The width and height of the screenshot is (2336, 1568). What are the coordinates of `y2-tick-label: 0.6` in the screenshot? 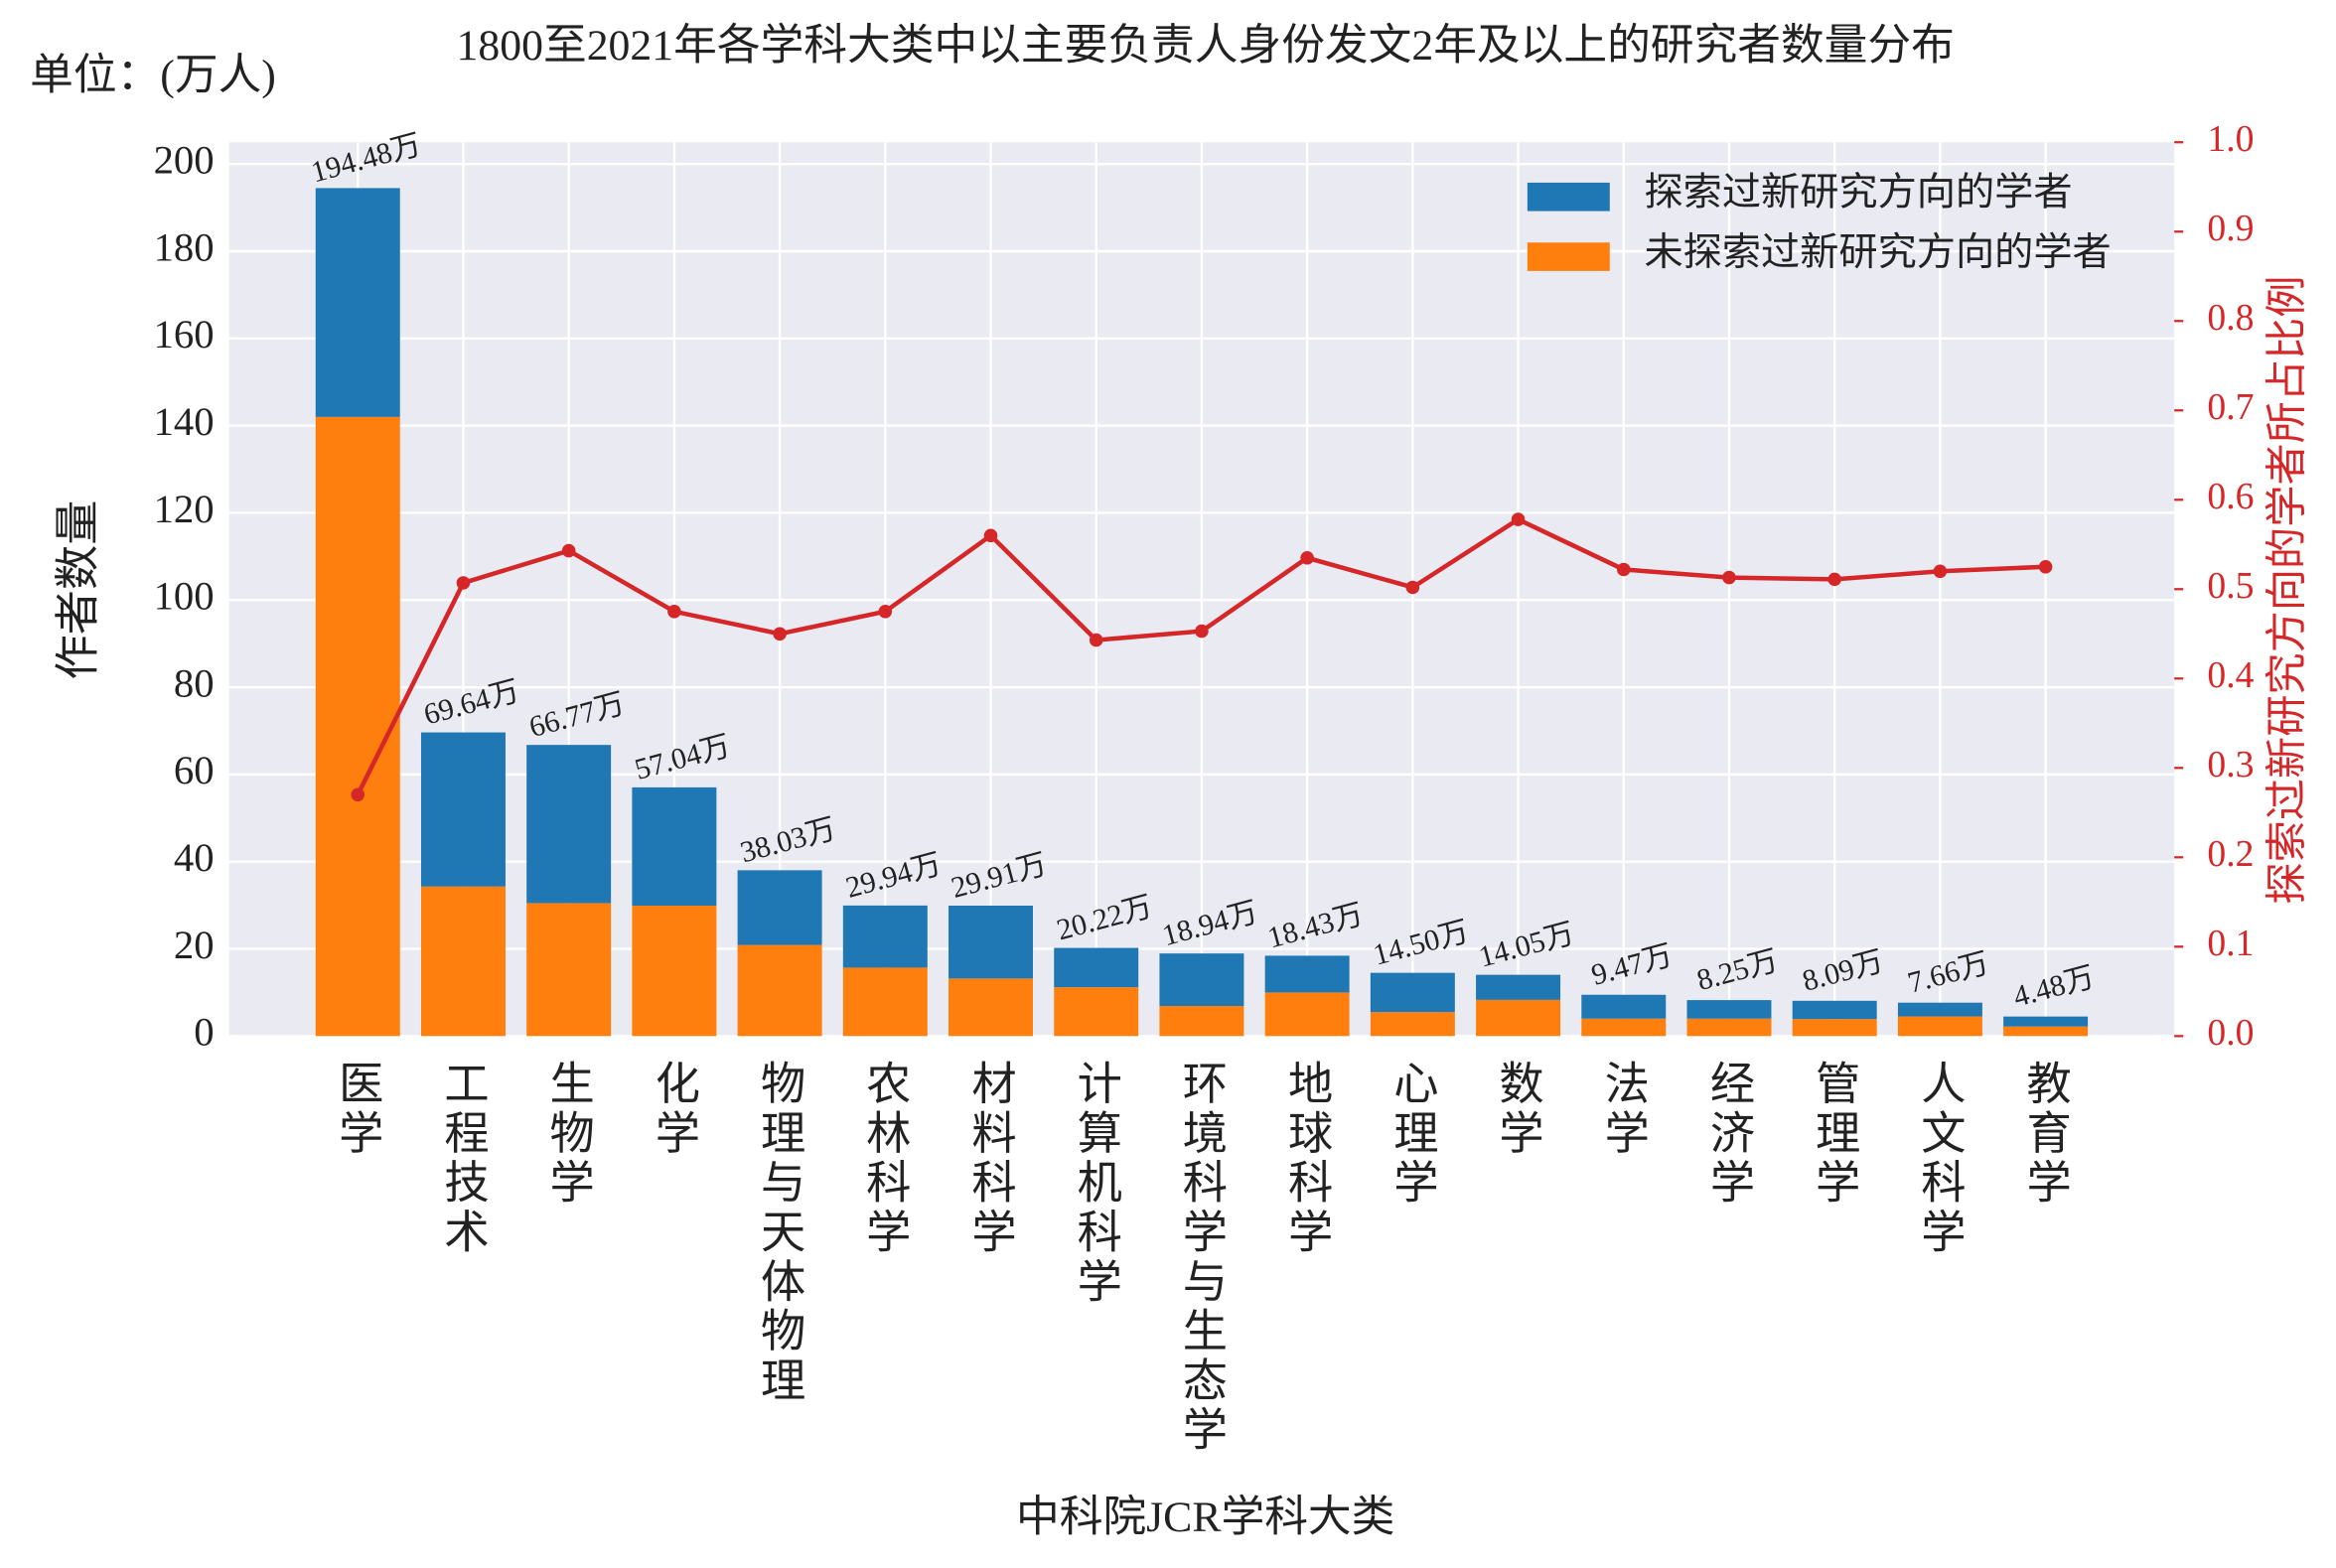 It's located at (2230, 496).